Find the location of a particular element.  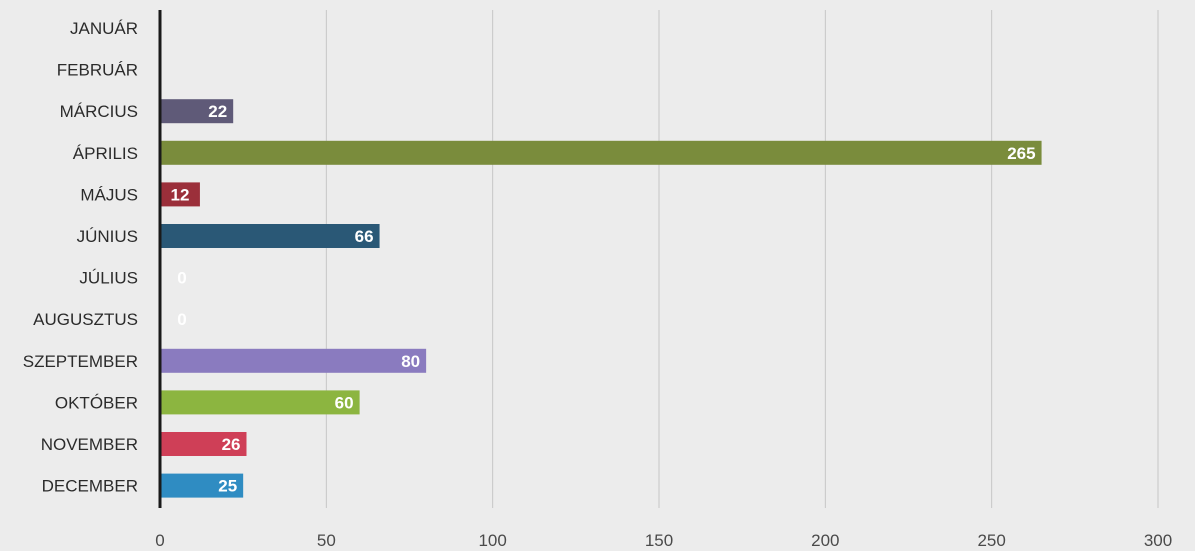

data-label: 25 is located at coordinates (227, 486).